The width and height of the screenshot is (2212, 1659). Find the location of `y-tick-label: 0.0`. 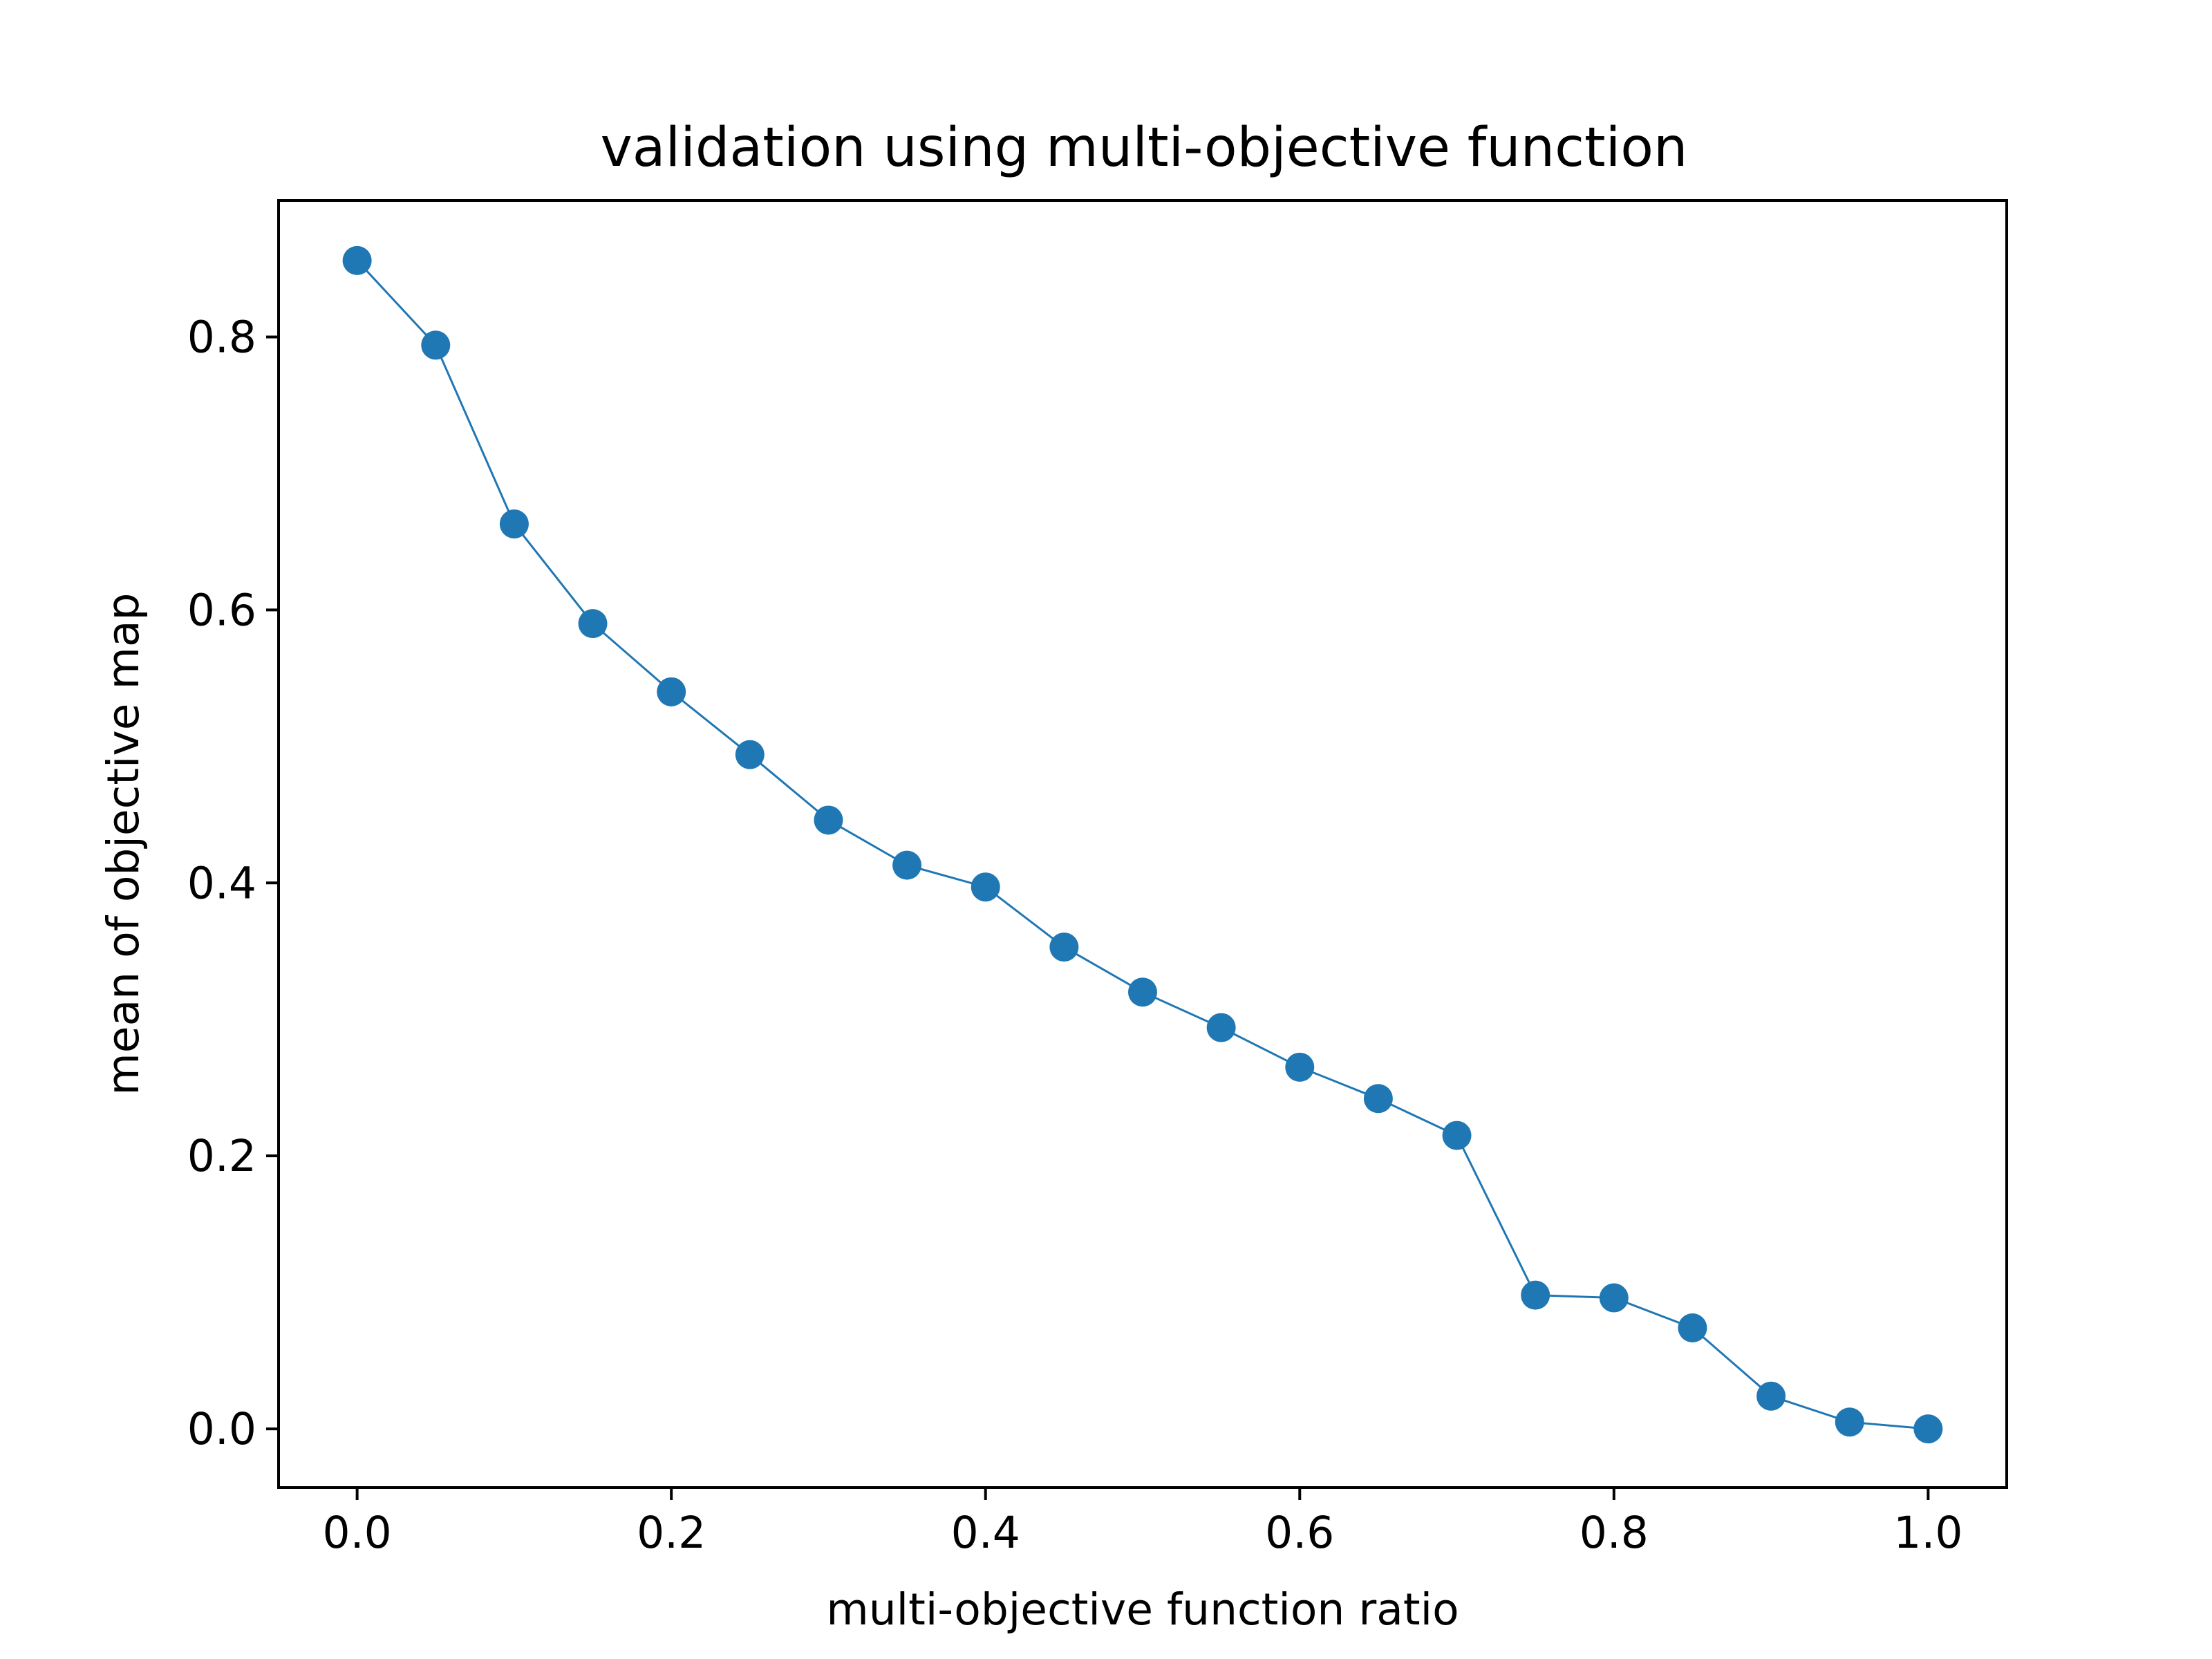

y-tick-label: 0.0 is located at coordinates (222, 1429).